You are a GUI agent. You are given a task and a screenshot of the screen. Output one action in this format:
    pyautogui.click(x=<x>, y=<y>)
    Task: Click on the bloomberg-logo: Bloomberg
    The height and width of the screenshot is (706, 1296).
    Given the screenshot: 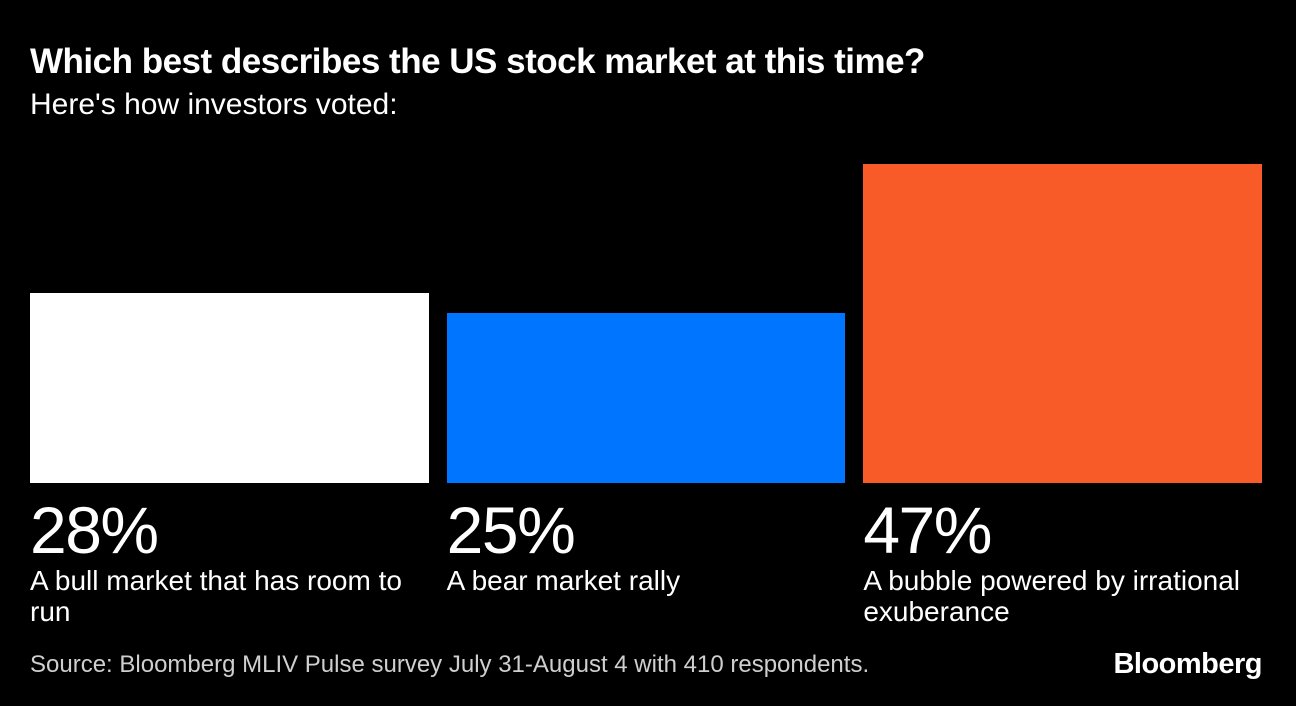 What is the action you would take?
    pyautogui.click(x=1187, y=664)
    